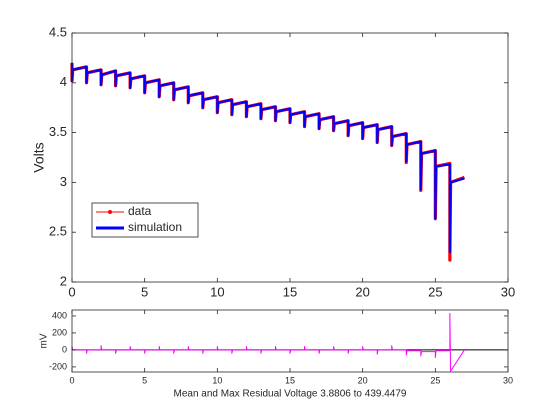  I want to click on legend-marker, so click(110, 212).